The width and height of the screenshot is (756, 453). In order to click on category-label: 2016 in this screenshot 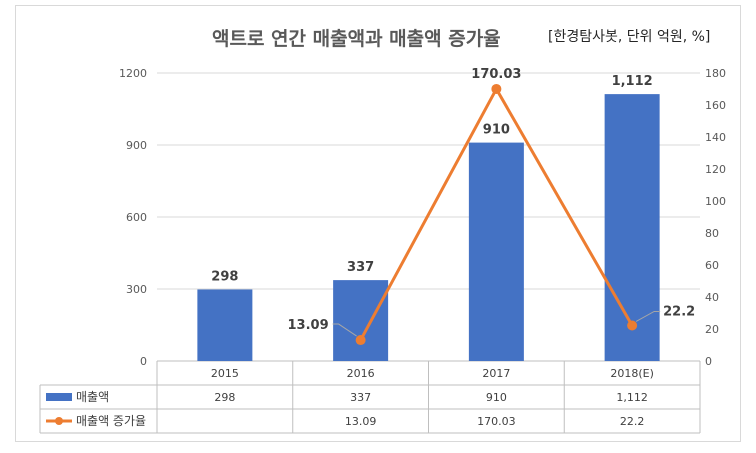, I will do `click(361, 373)`.